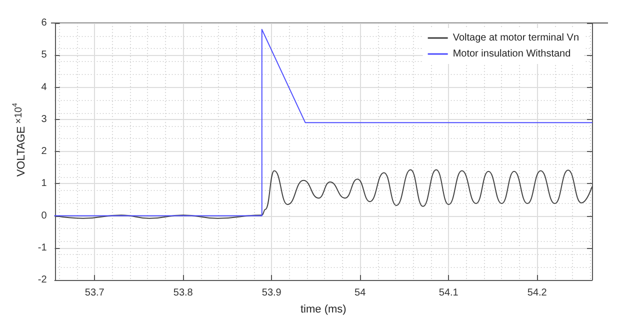 The width and height of the screenshot is (627, 328). What do you see at coordinates (183, 293) in the screenshot?
I see `x-tick-label: 53.8` at bounding box center [183, 293].